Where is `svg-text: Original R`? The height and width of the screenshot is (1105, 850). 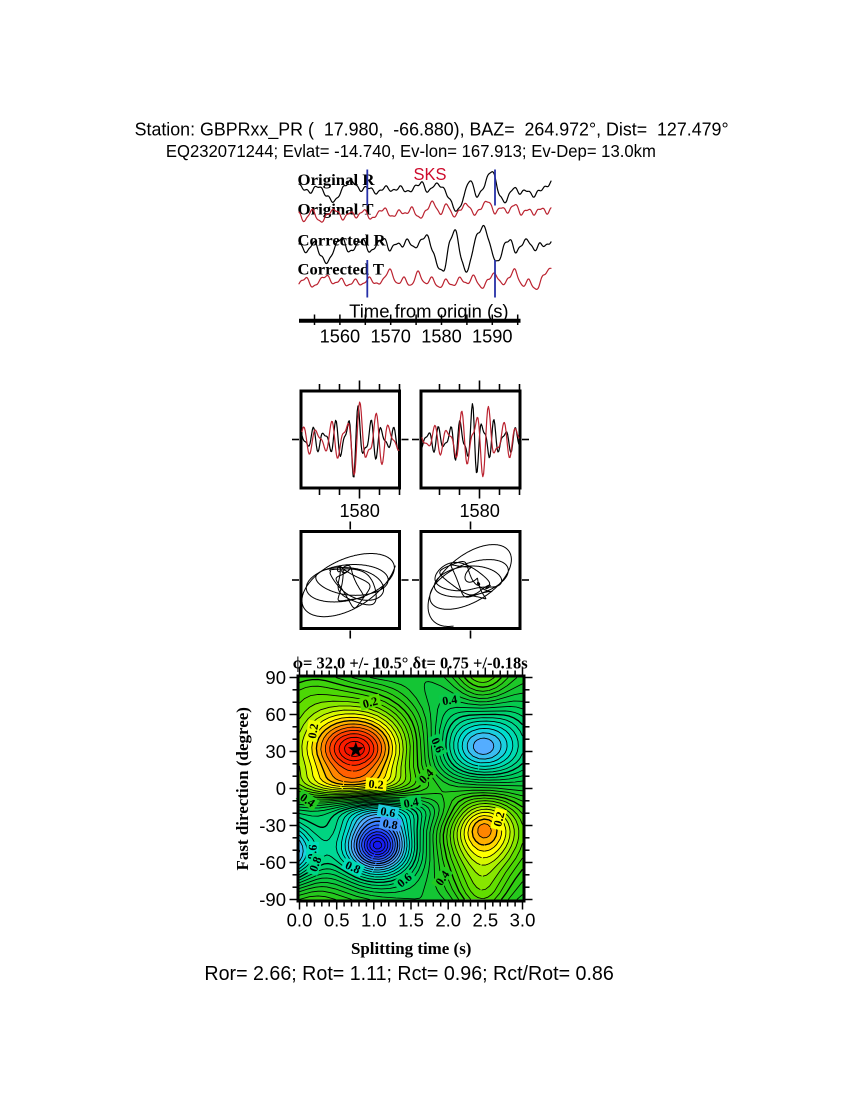
svg-text: Original R is located at coordinates (336, 180).